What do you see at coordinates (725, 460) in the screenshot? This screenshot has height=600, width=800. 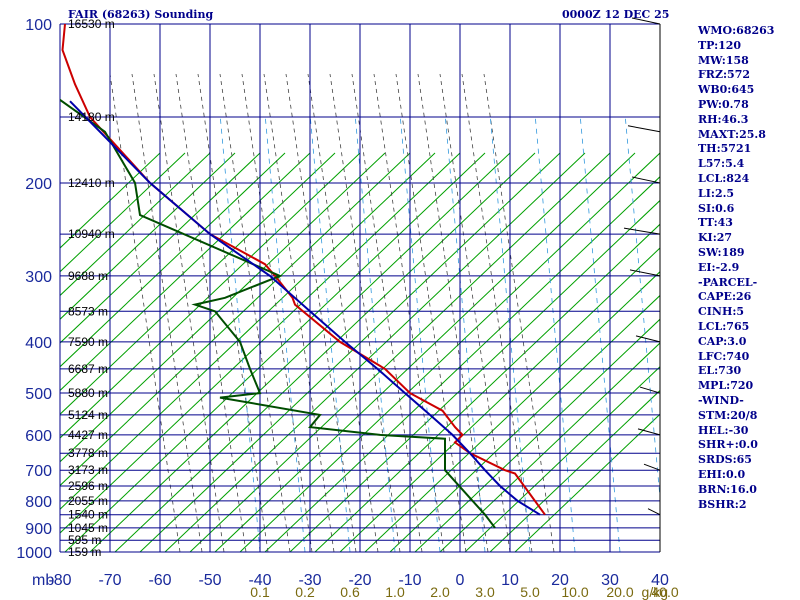 I see `index-line: SRDS:65` at bounding box center [725, 460].